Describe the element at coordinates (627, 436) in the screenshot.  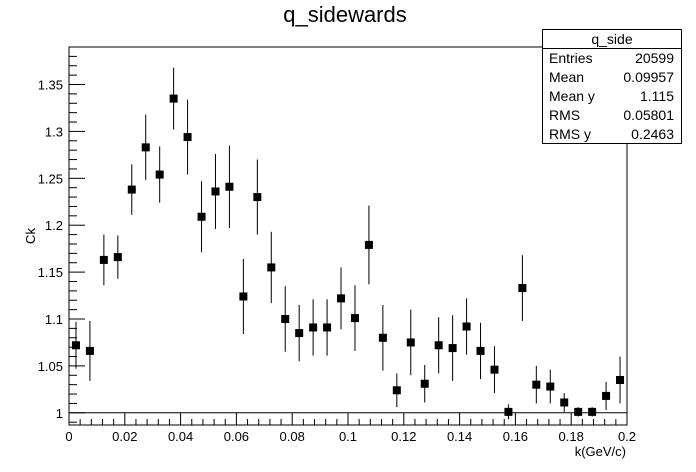
I see `x-tick-label: 0.2` at that location.